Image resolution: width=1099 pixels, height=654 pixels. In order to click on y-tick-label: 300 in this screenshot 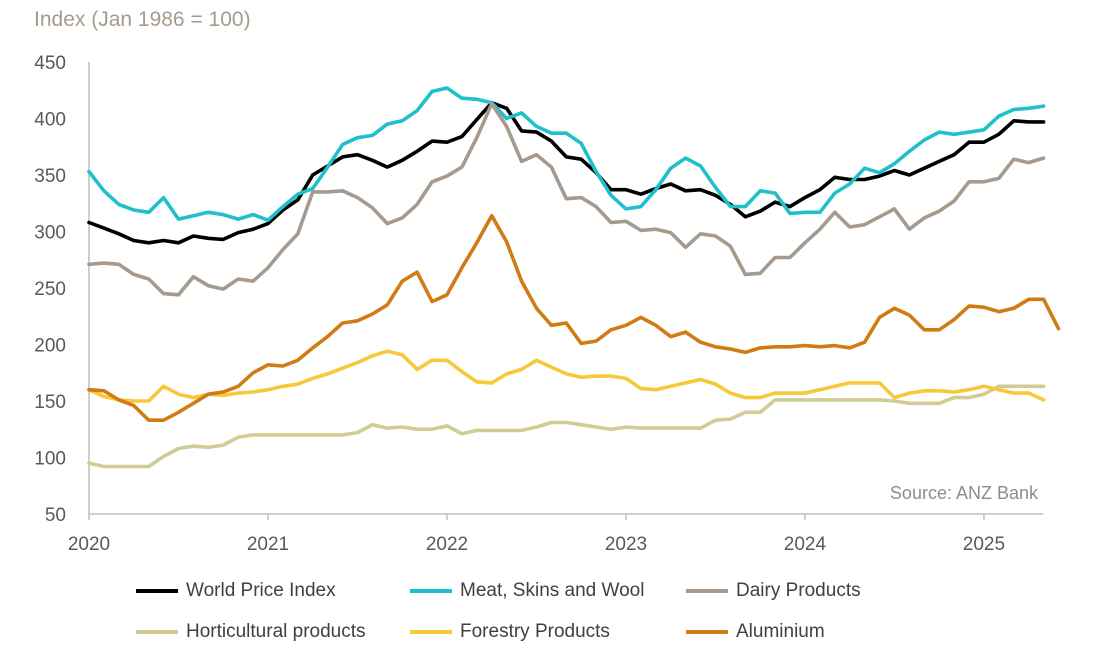, I will do `click(50, 233)`.